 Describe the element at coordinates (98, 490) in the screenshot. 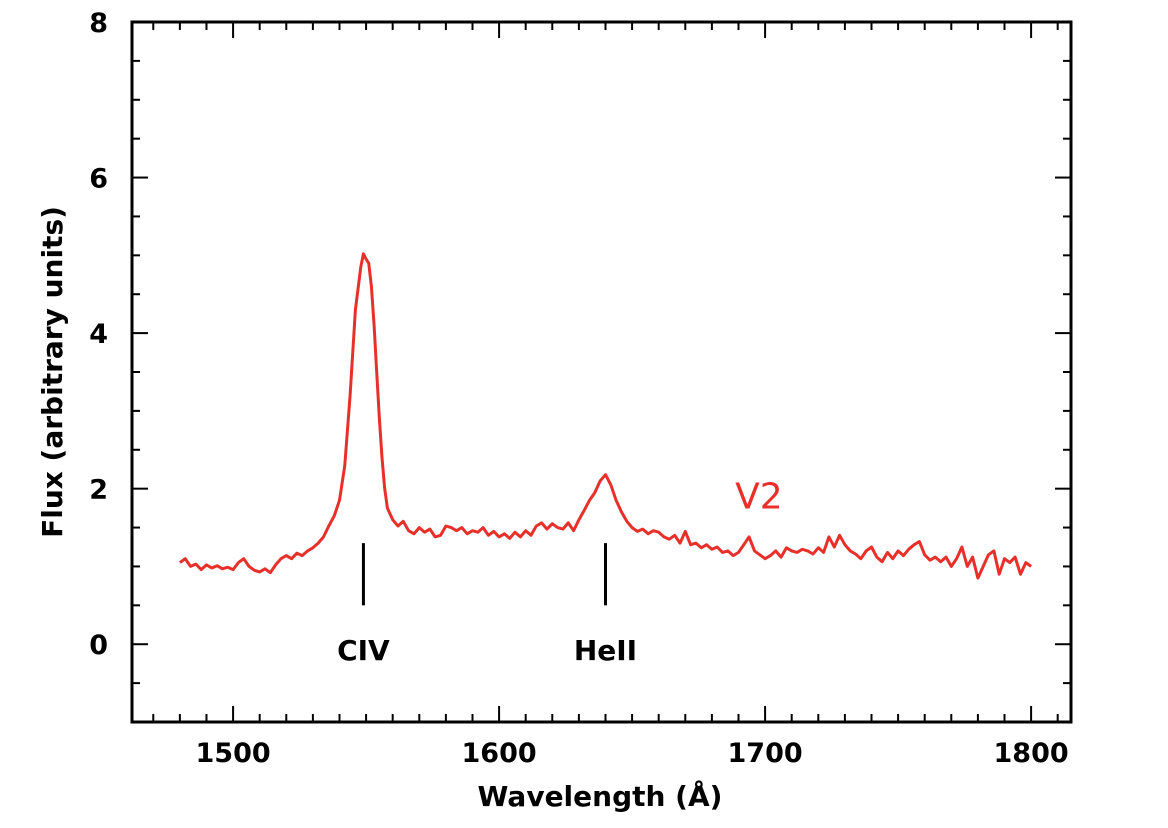

I see `y-tick-label: 2` at that location.